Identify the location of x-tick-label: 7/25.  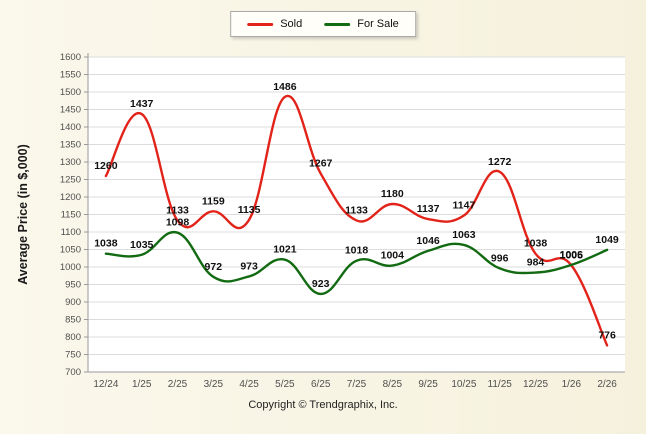
(357, 384).